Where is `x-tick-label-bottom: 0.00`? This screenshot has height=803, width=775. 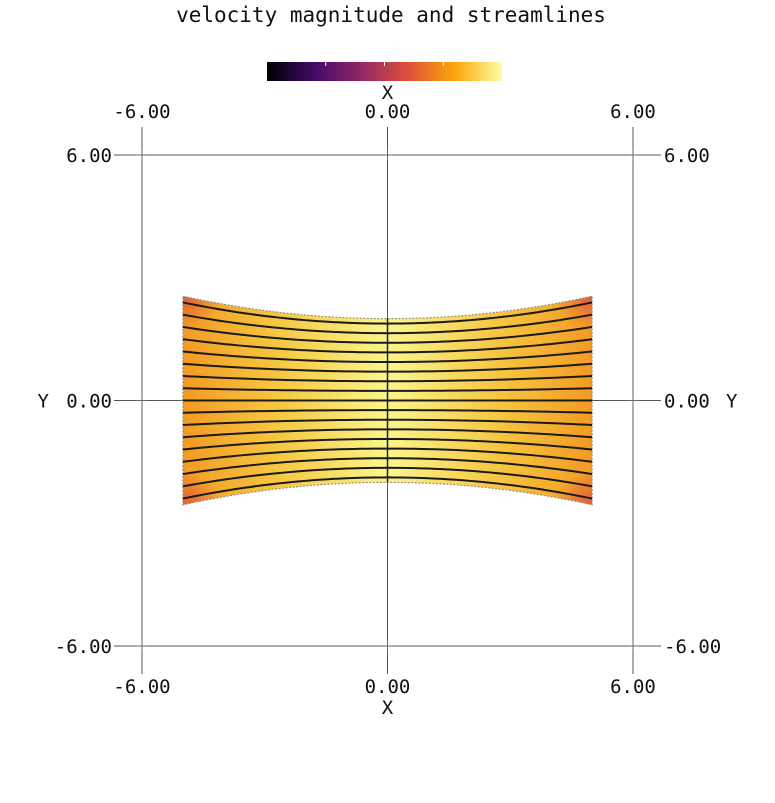 x-tick-label-bottom: 0.00 is located at coordinates (388, 687).